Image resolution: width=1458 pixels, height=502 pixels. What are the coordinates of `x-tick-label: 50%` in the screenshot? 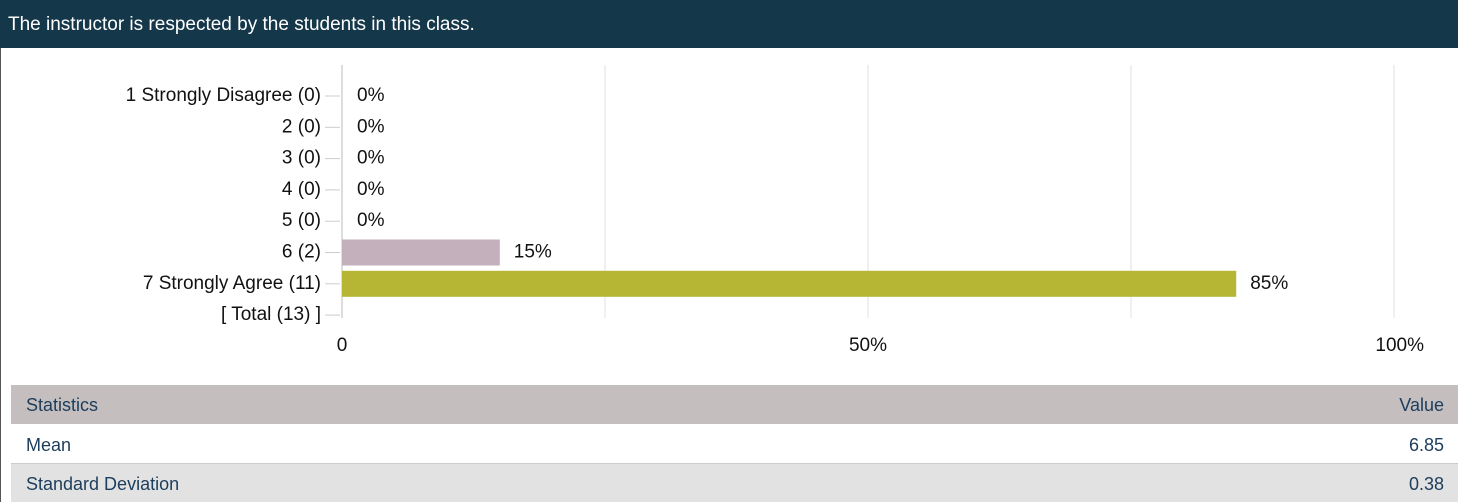 It's located at (868, 345).